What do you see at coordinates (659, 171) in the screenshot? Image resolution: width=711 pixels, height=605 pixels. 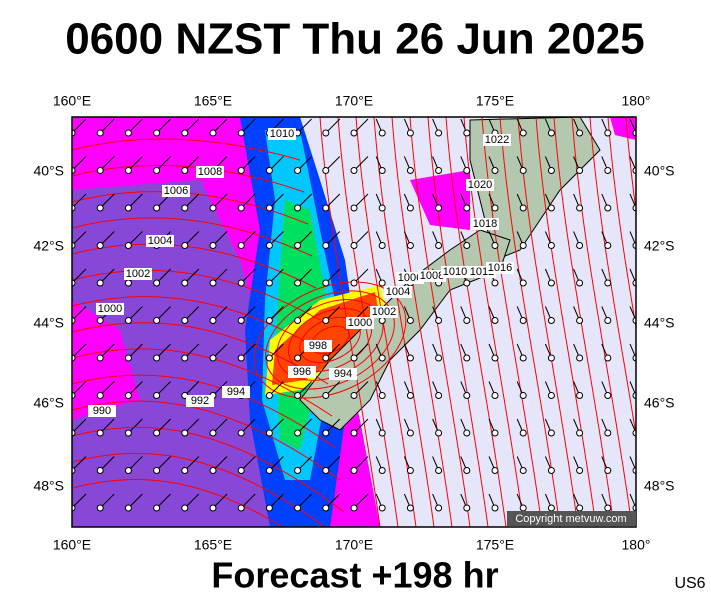 I see `lat-label: 40°S` at bounding box center [659, 171].